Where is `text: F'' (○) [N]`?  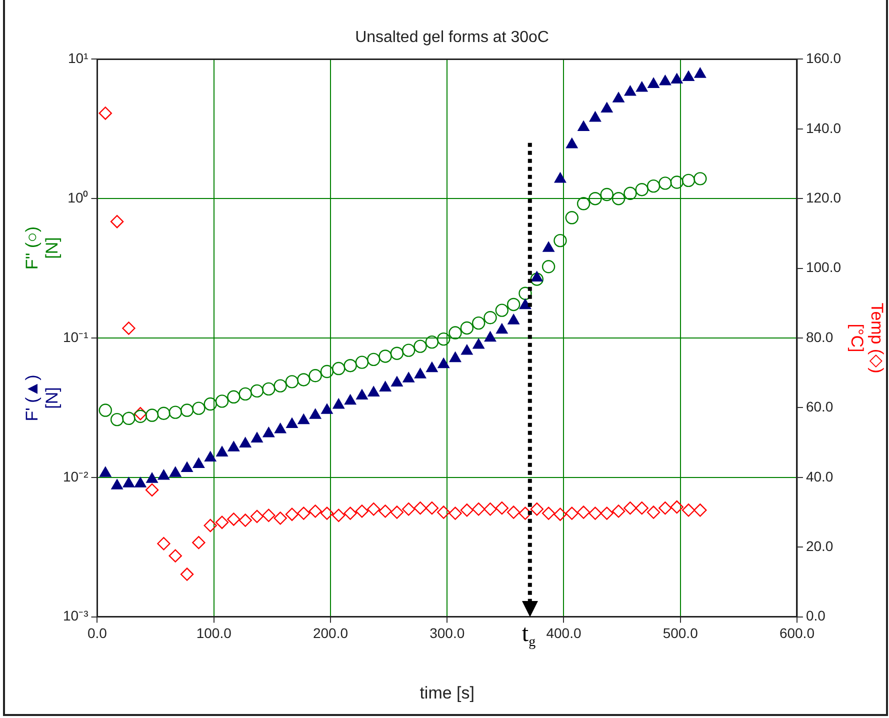
text: F'' (○) [N] is located at coordinates (42, 248).